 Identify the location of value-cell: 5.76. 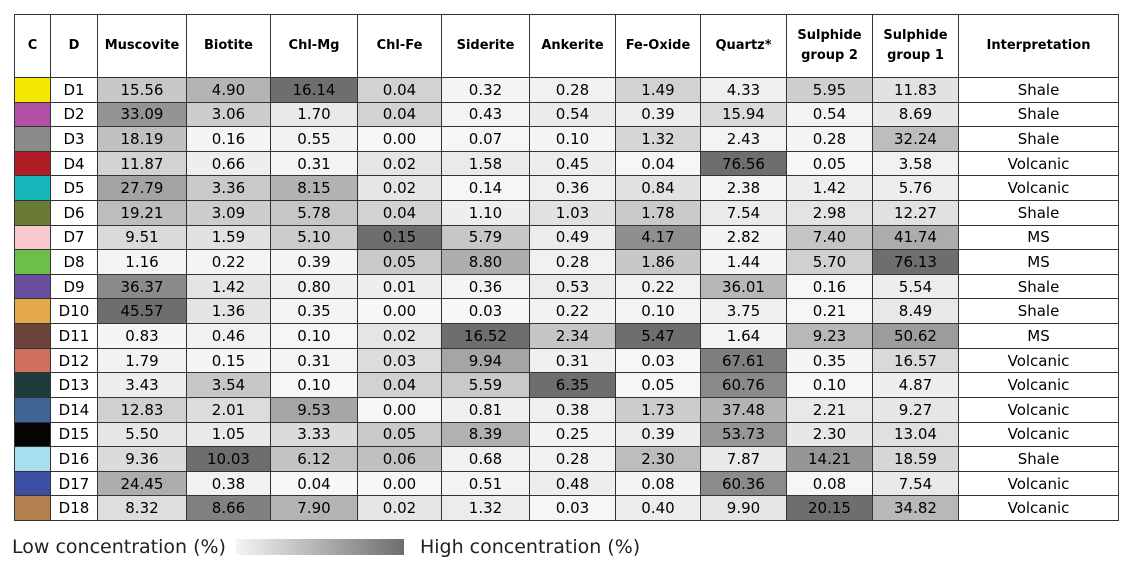
(915, 188).